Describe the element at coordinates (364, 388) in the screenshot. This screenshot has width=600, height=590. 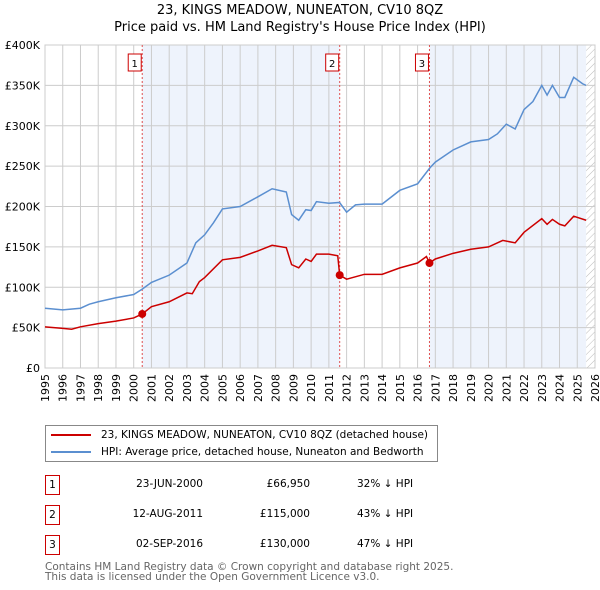
I see `x-tick-label: 2013` at that location.